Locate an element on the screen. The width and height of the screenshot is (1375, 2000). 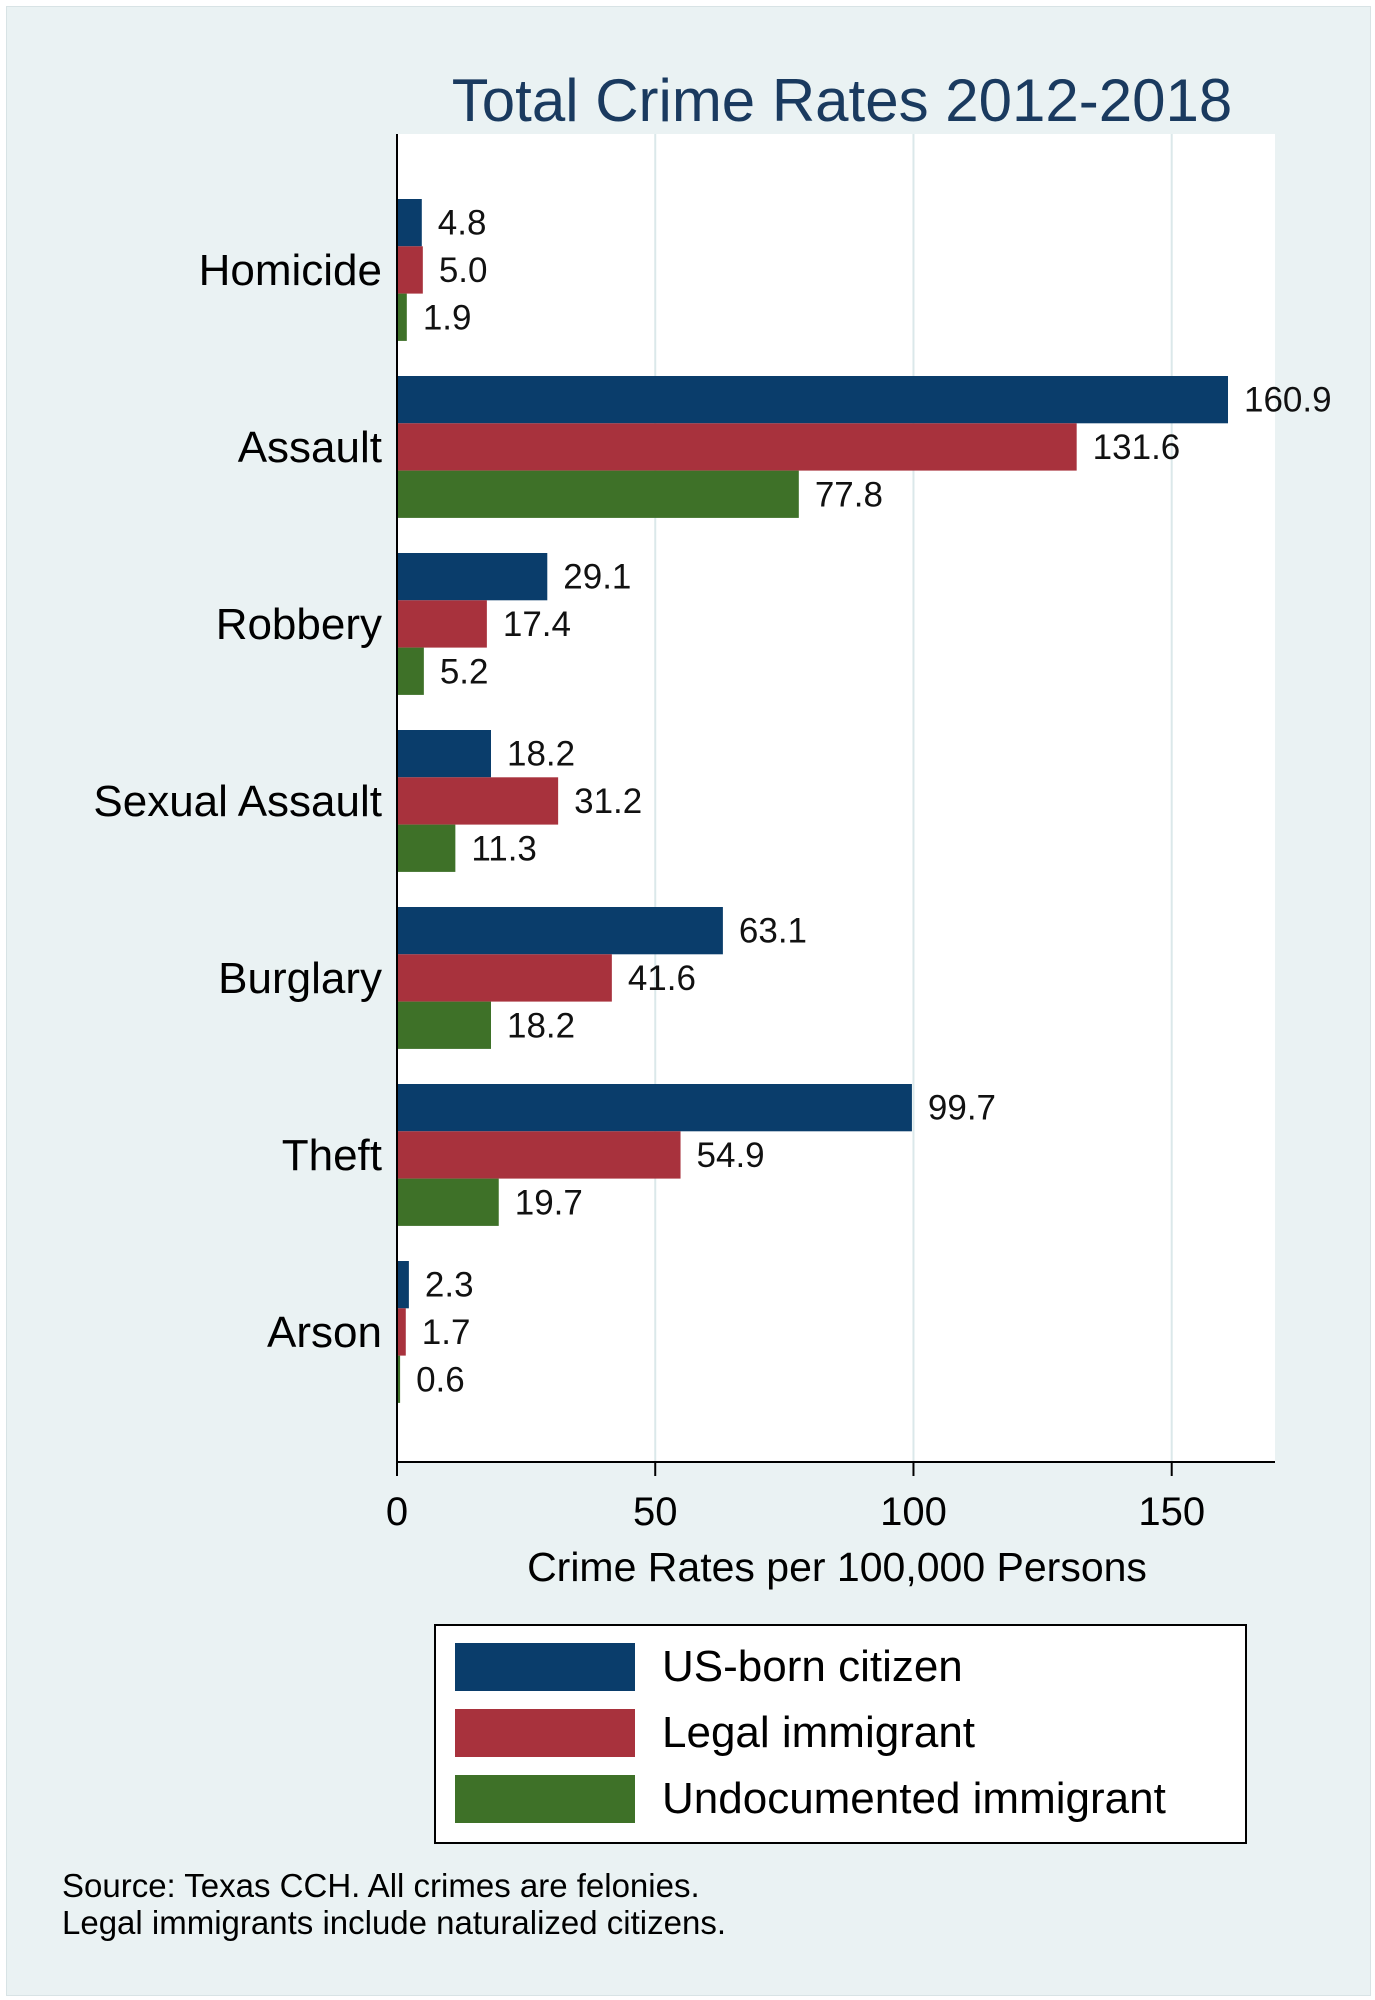
bar-arson-legal-immigrant is located at coordinates (401, 1332).